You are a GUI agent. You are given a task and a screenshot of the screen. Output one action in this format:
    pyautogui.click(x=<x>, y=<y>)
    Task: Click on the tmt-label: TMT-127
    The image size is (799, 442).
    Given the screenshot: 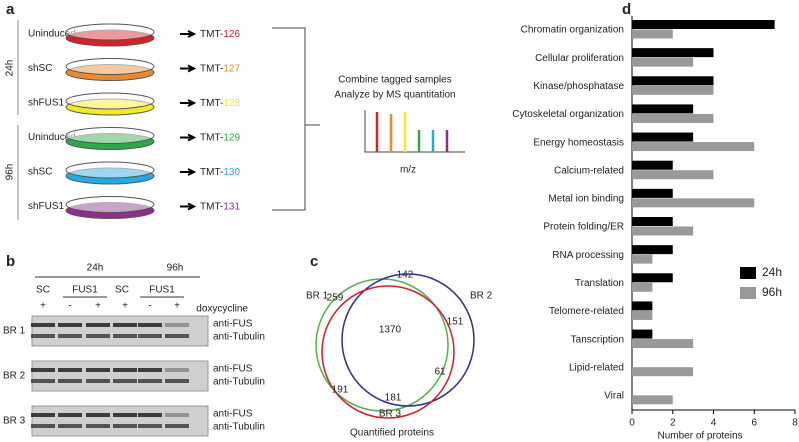 What is the action you would take?
    pyautogui.click(x=220, y=68)
    